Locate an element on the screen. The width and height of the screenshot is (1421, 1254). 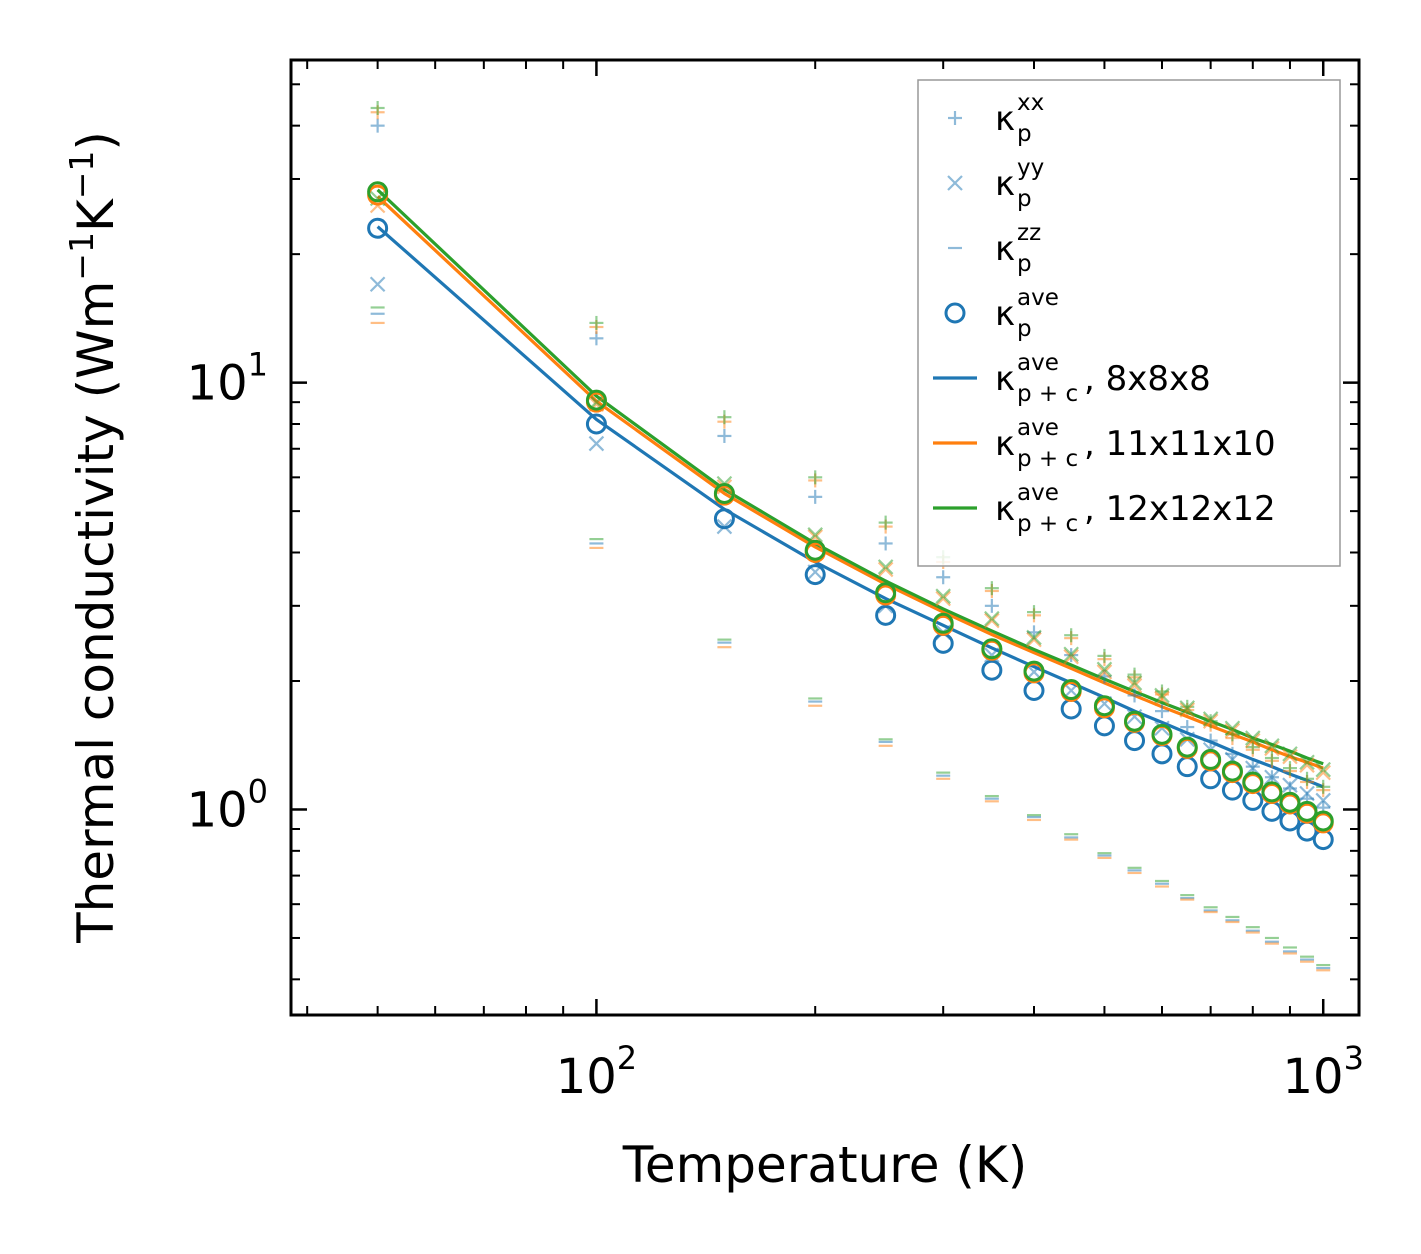
series-pyy-11x11x10-point-13-d2 is located at coordinates (1210, 721).